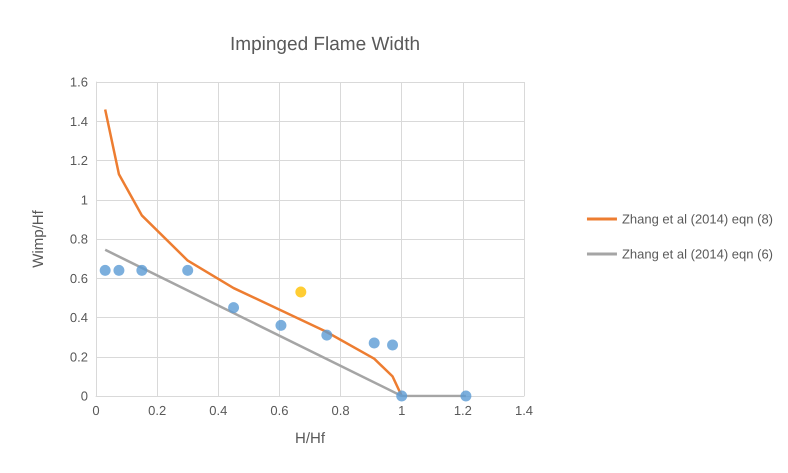 The image size is (788, 473). What do you see at coordinates (218, 410) in the screenshot?
I see `x-tick-label: 0.4` at bounding box center [218, 410].